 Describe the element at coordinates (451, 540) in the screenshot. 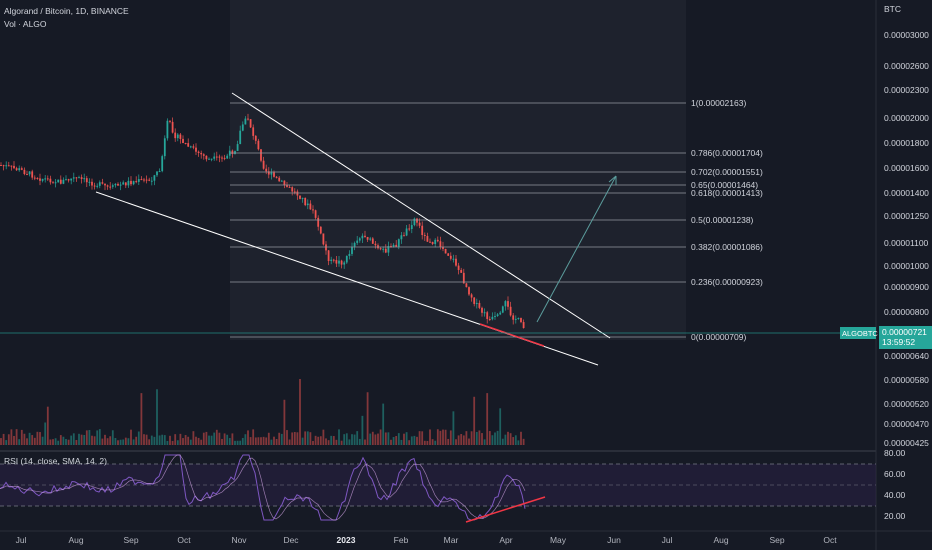

I see `time-tick-label: Mar` at that location.